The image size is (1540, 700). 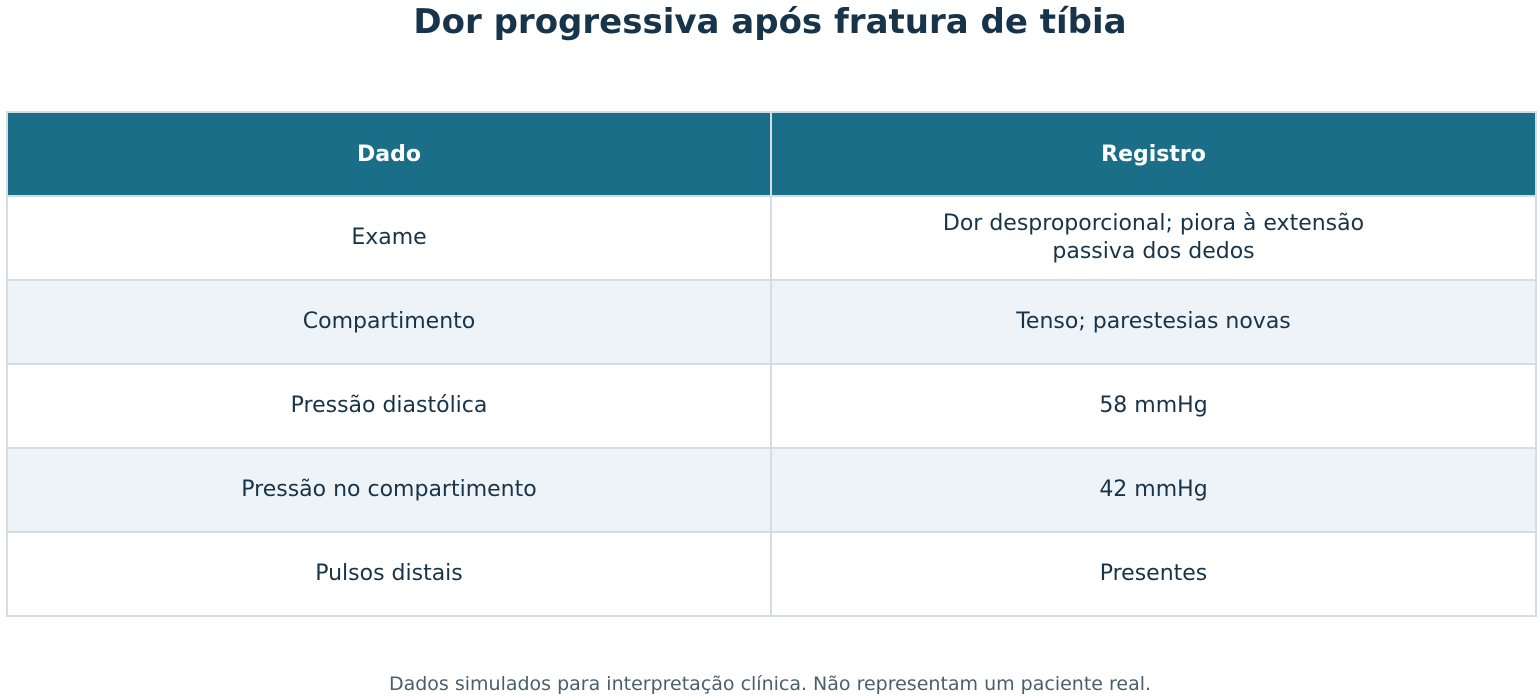 I want to click on table-cell-dado: Pressão diastólica, so click(x=389, y=406).